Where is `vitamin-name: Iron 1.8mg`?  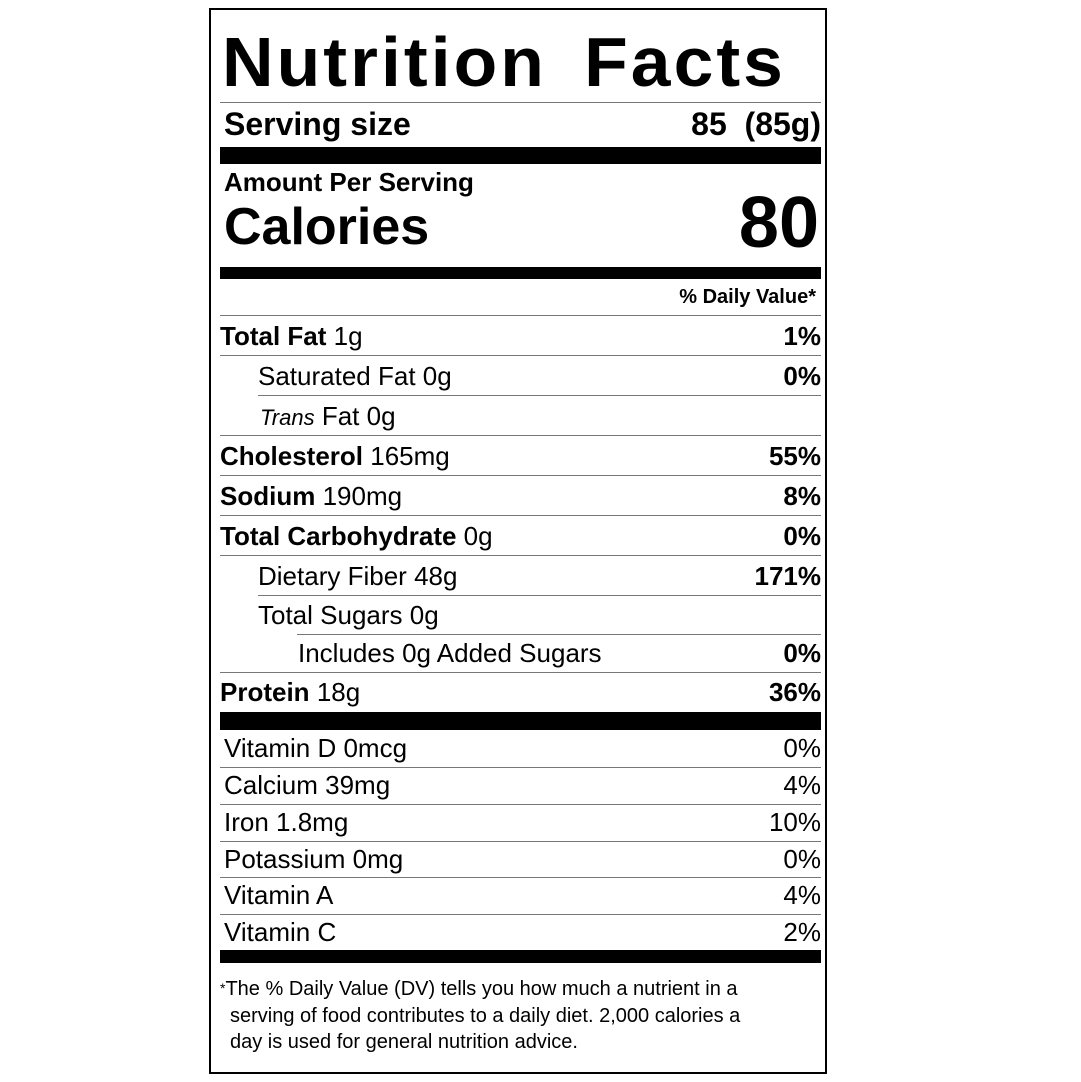
vitamin-name: Iron 1.8mg is located at coordinates (286, 822).